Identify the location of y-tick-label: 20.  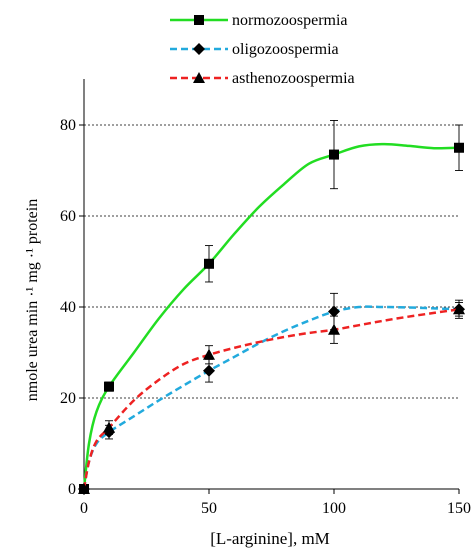
(68, 398).